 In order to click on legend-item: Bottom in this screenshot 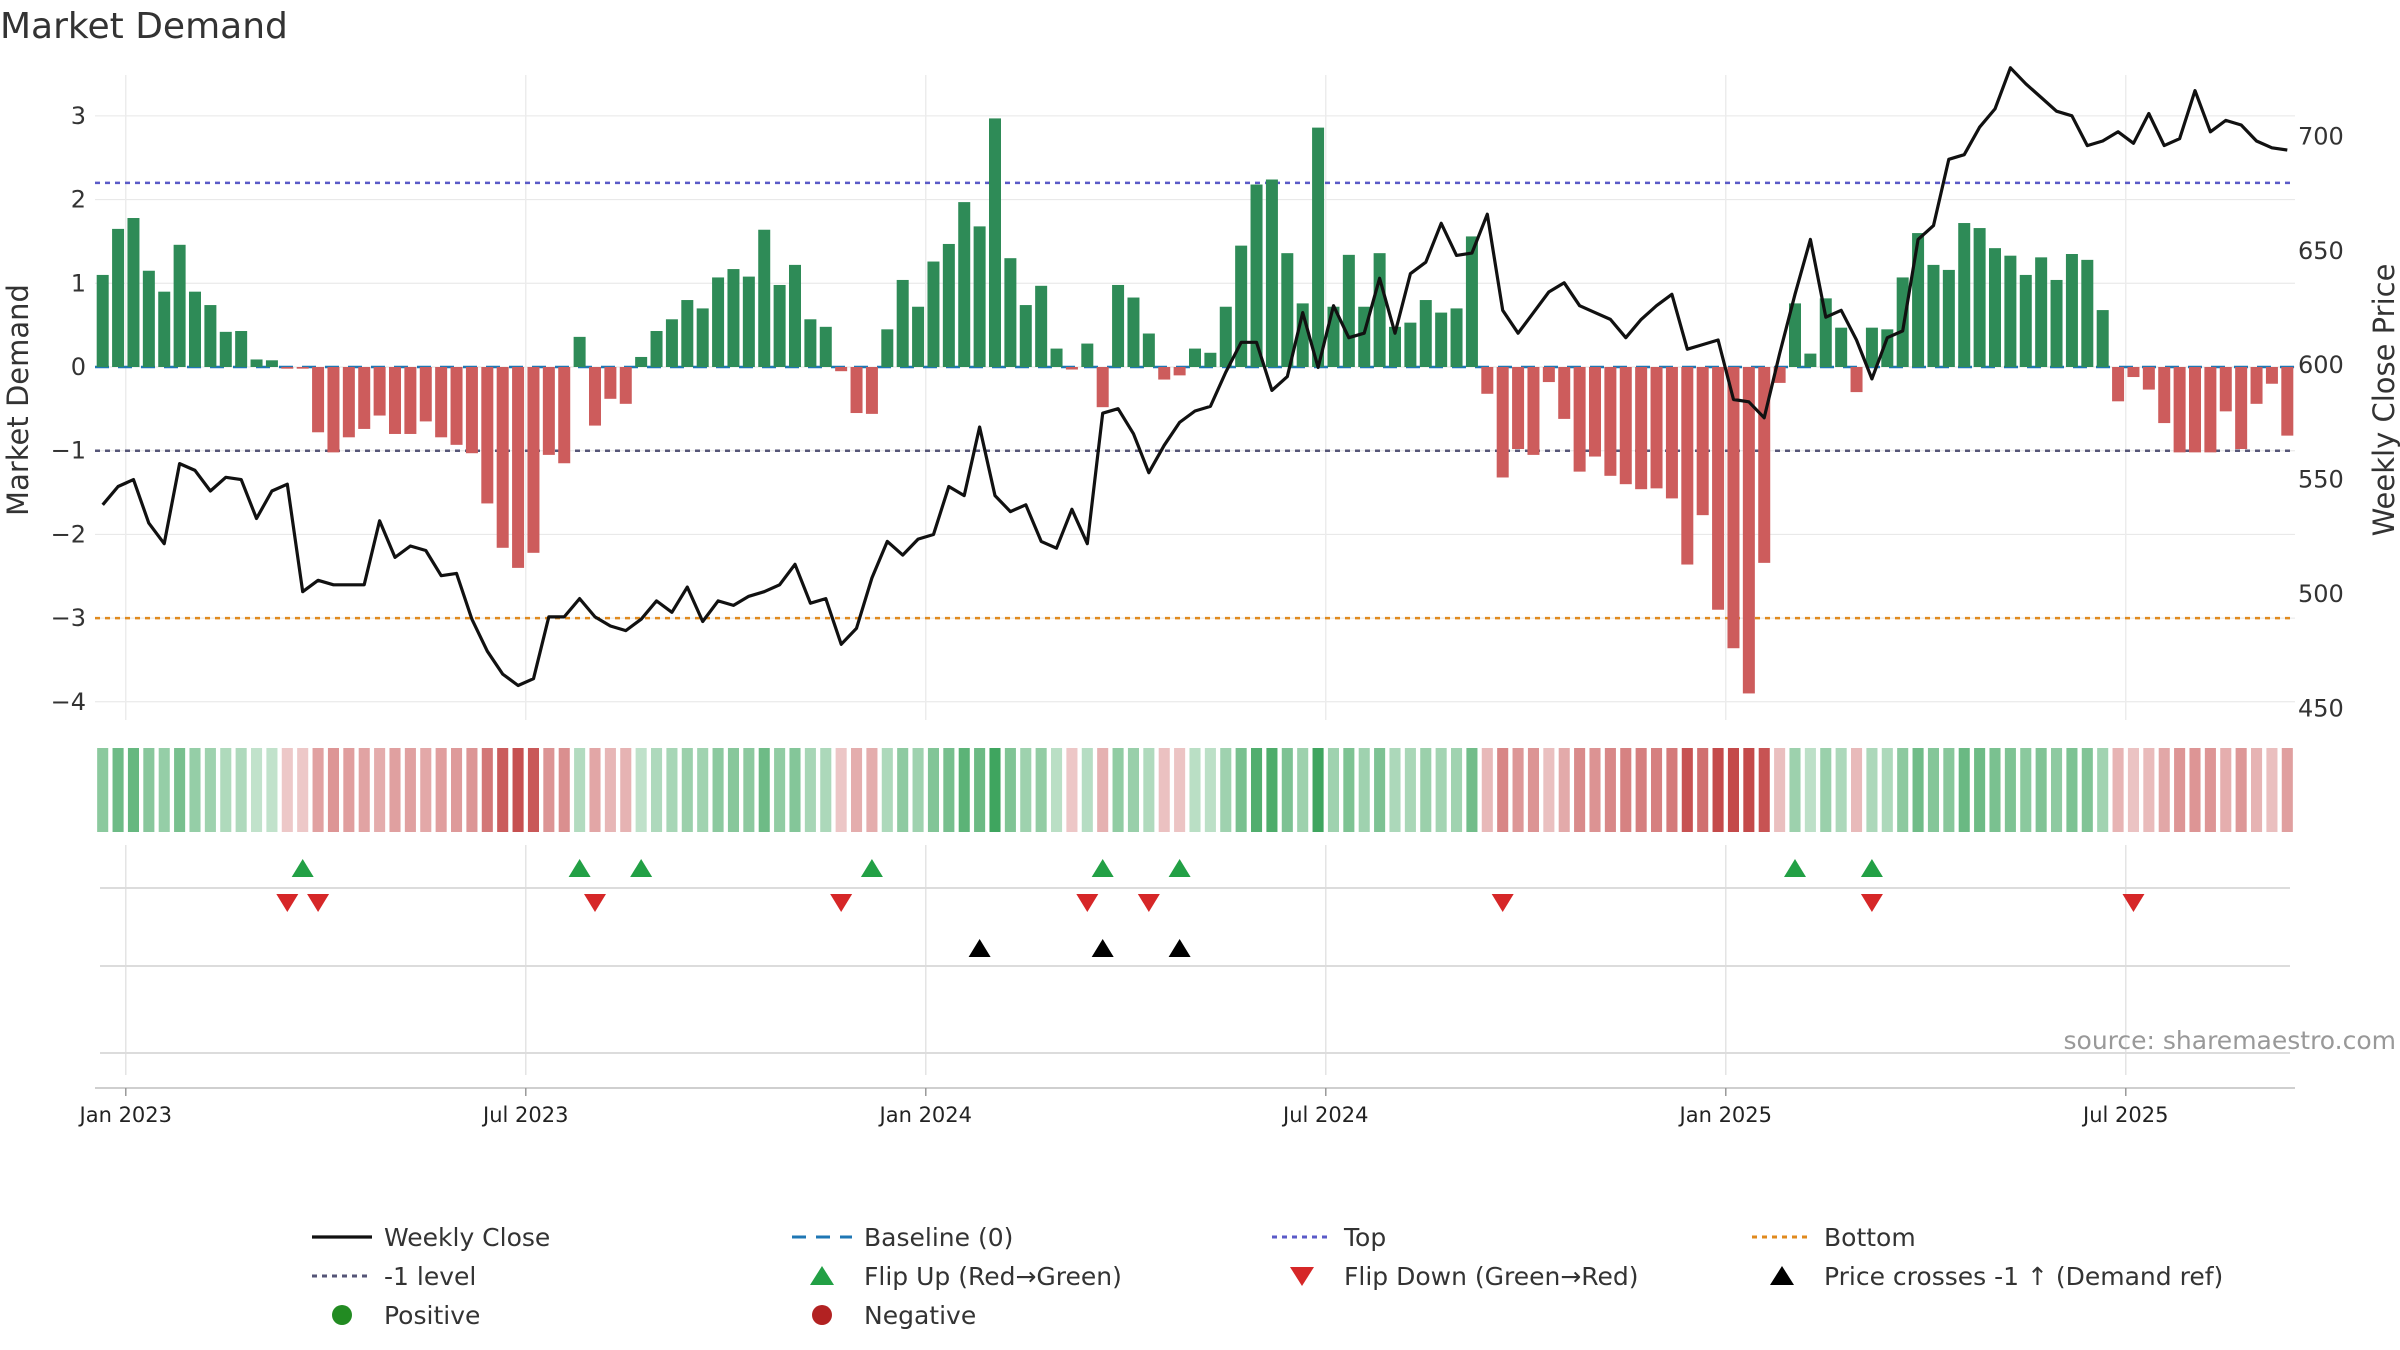, I will do `click(1834, 1237)`.